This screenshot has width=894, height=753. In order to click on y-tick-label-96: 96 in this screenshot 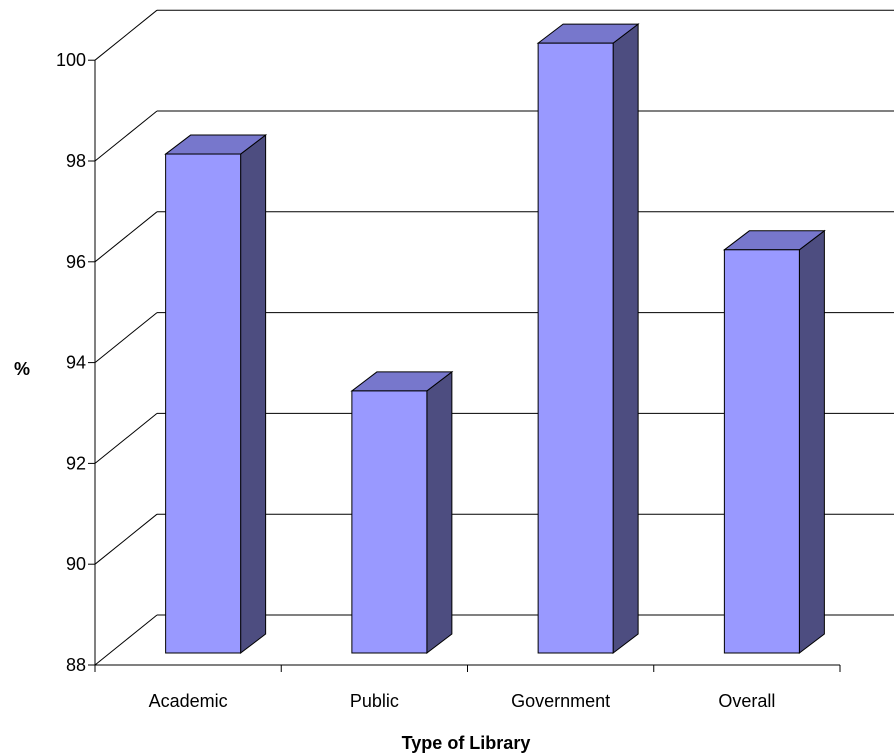, I will do `click(76, 262)`.